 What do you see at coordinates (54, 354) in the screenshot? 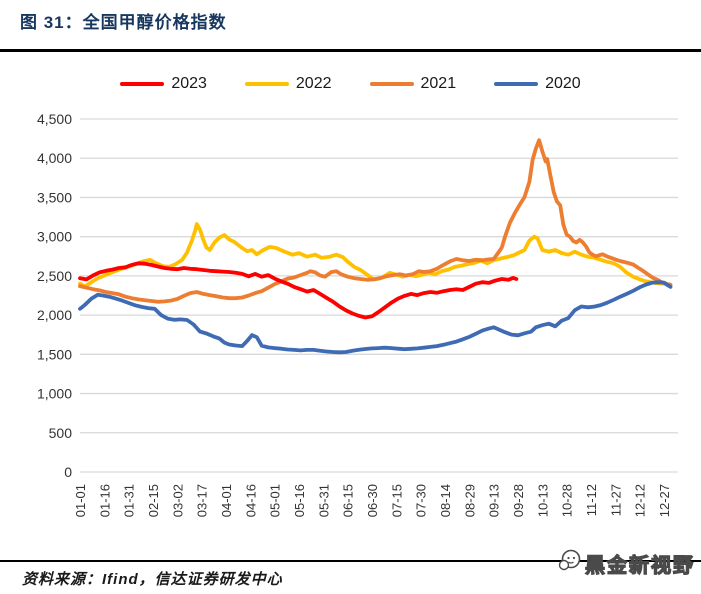
I see `y-axis-tick-label: 1,500` at bounding box center [54, 354].